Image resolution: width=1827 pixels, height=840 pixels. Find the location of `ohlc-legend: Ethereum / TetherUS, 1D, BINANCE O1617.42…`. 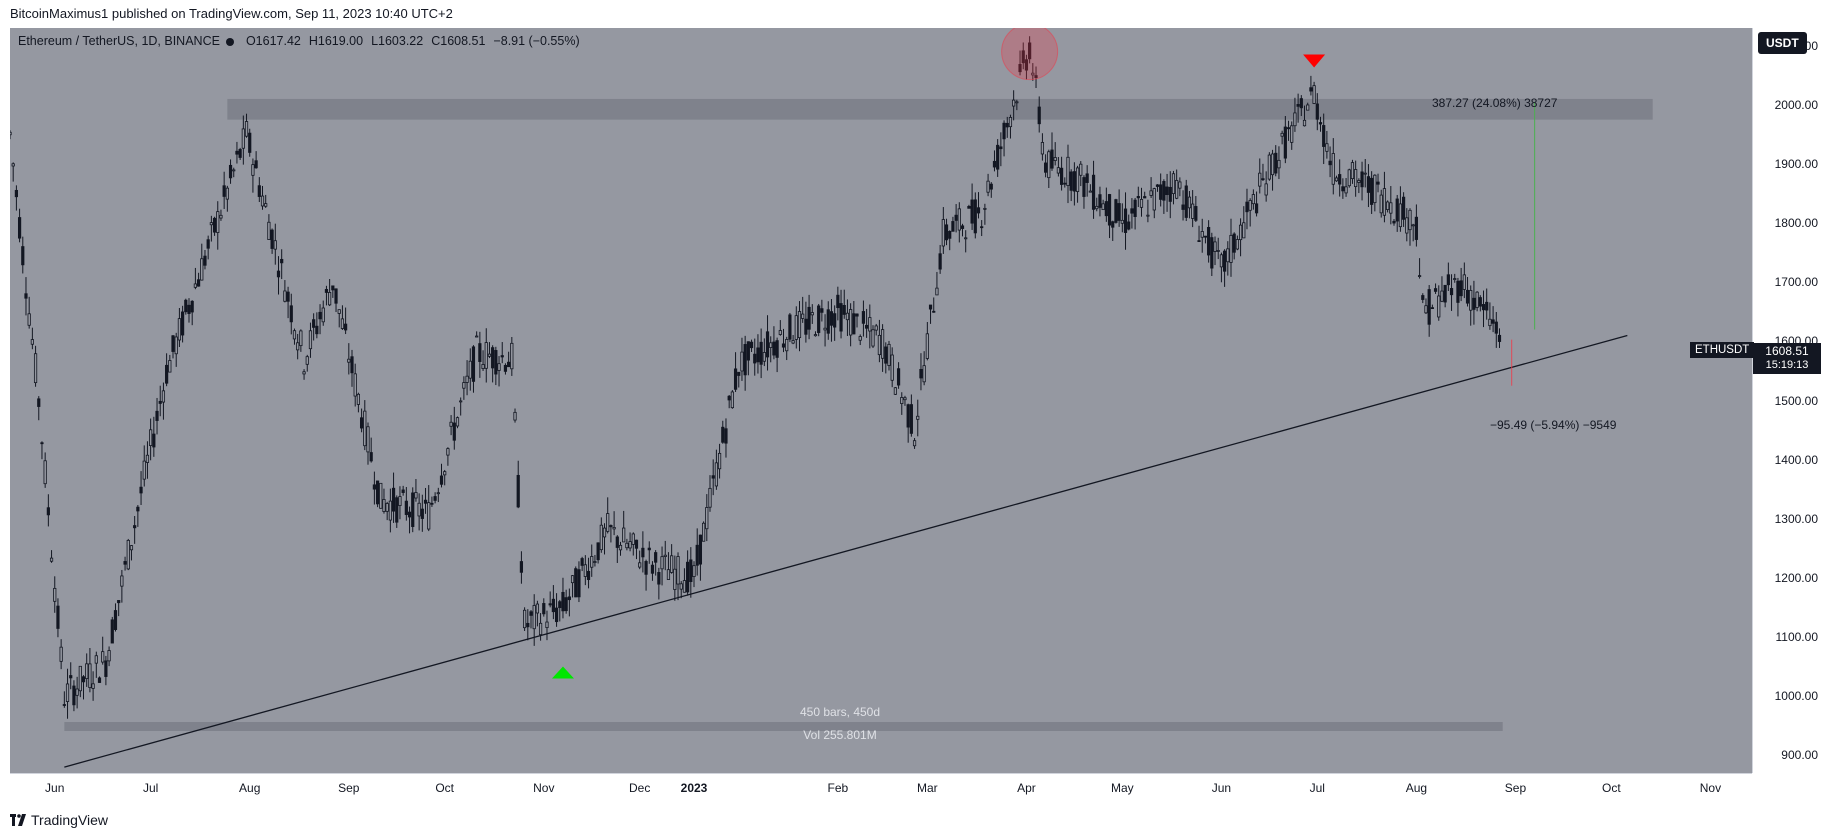

ohlc-legend: Ethereum / TetherUS, 1D, BINANCE O1617.42… is located at coordinates (299, 41).